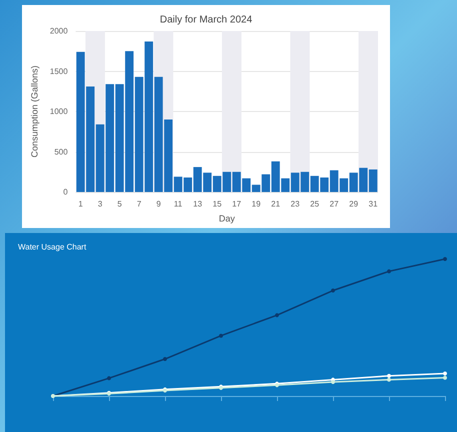  What do you see at coordinates (315, 204) in the screenshot?
I see `x-tick-label: 25` at bounding box center [315, 204].